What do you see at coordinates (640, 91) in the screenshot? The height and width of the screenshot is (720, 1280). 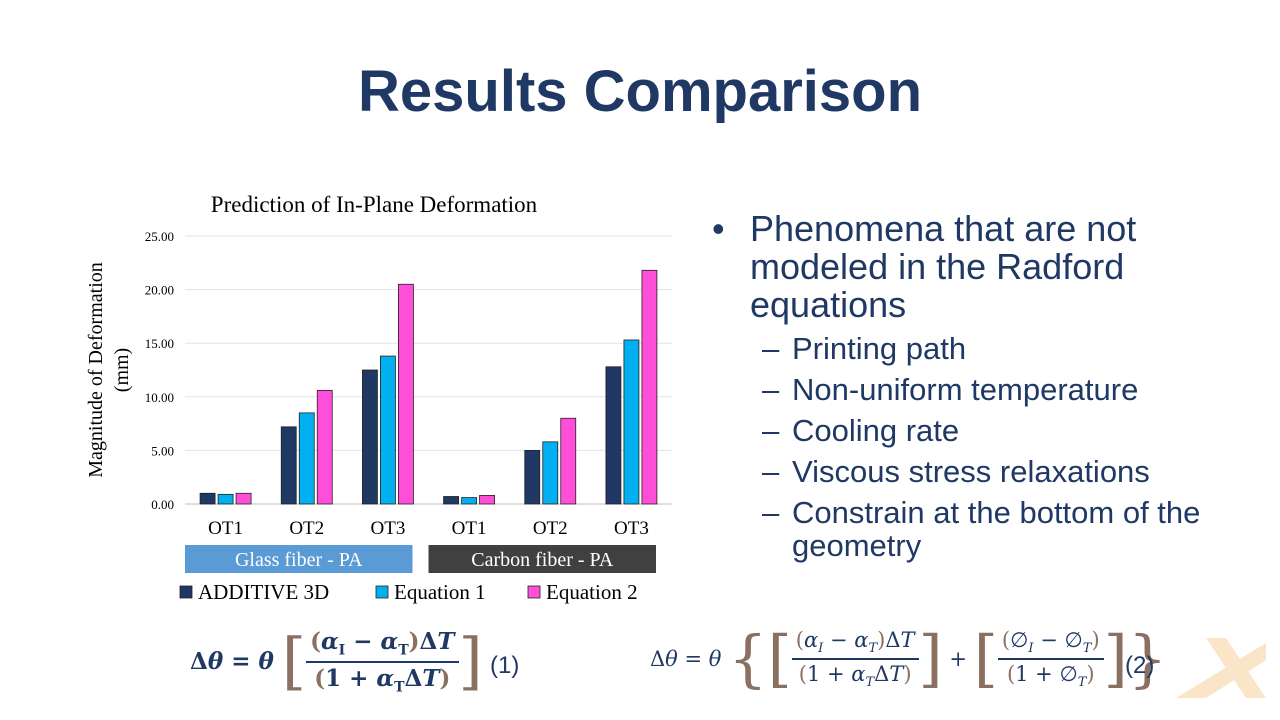 I see `slide-title: Results Comparison` at bounding box center [640, 91].